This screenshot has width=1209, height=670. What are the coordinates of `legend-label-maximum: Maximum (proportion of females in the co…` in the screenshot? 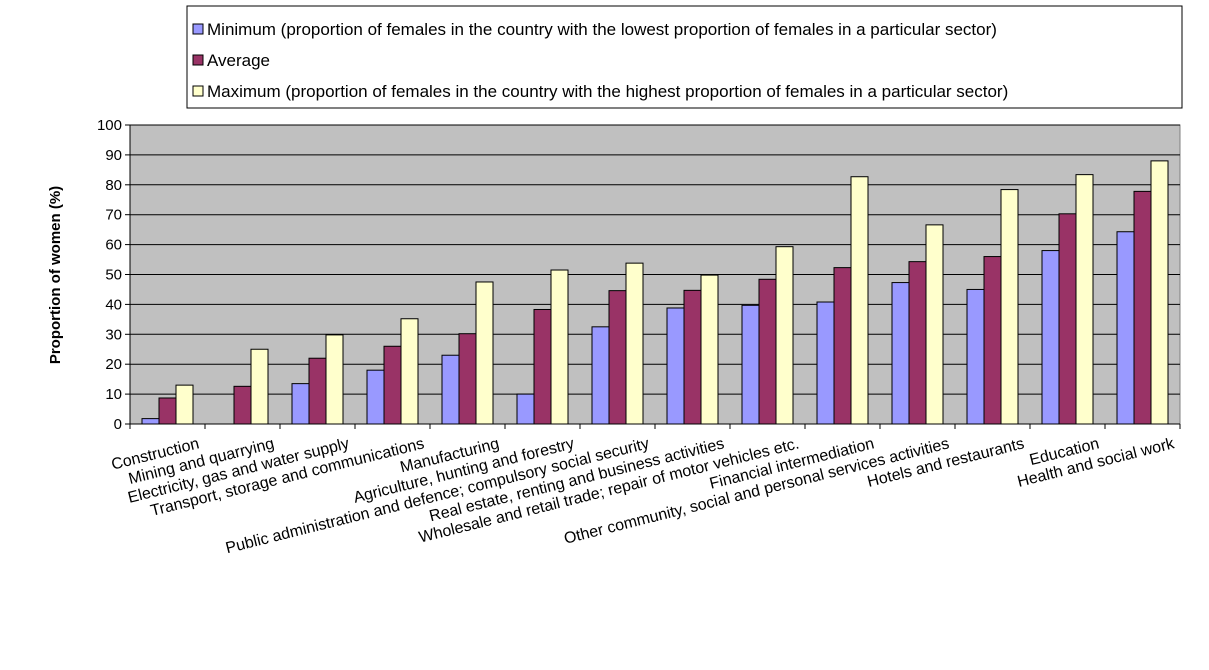 It's located at (607, 91).